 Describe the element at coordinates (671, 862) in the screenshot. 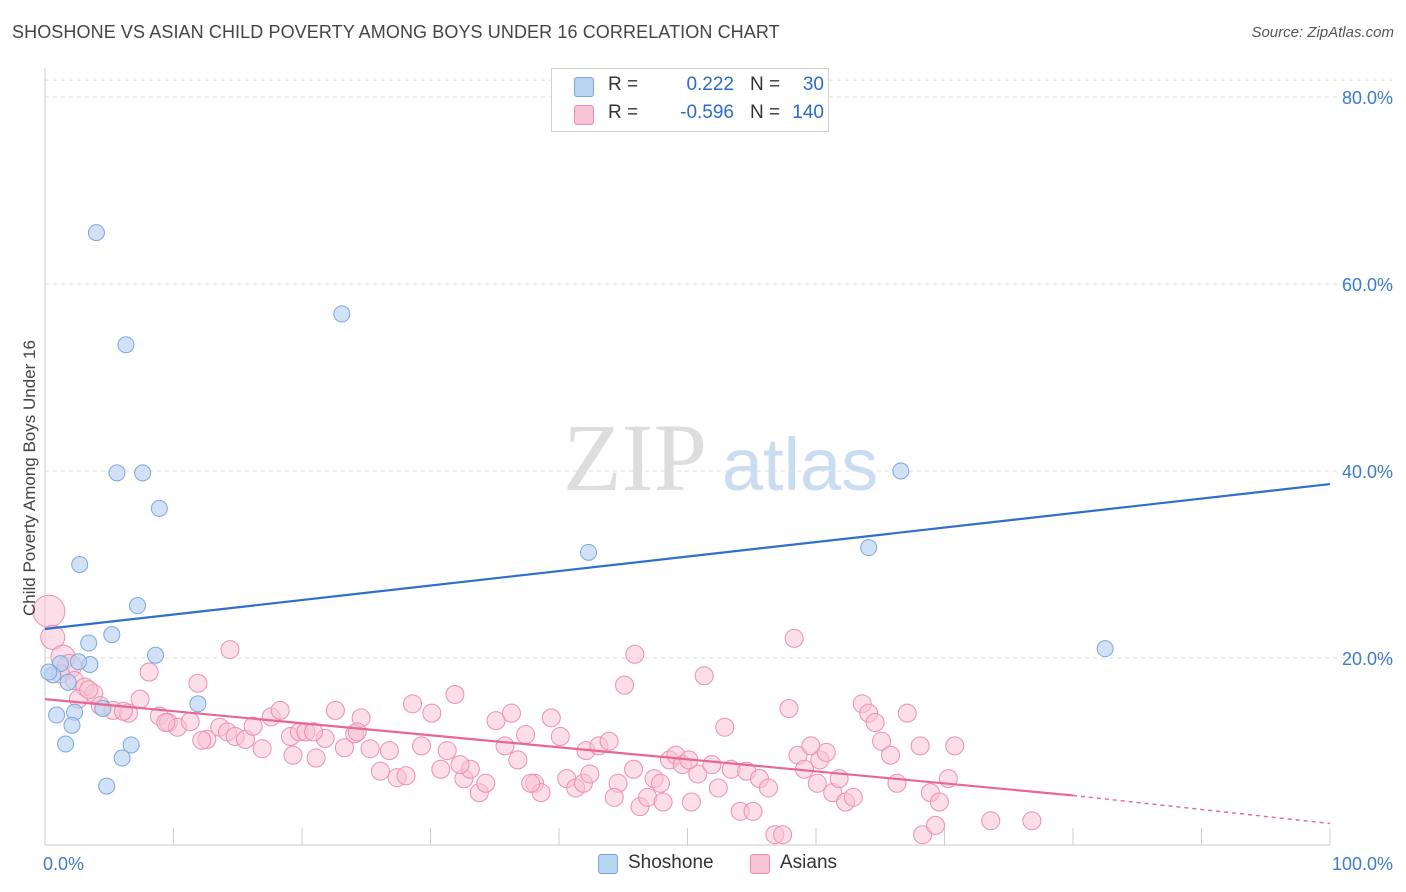

I see `legend-label-shoshone: Shoshone` at that location.